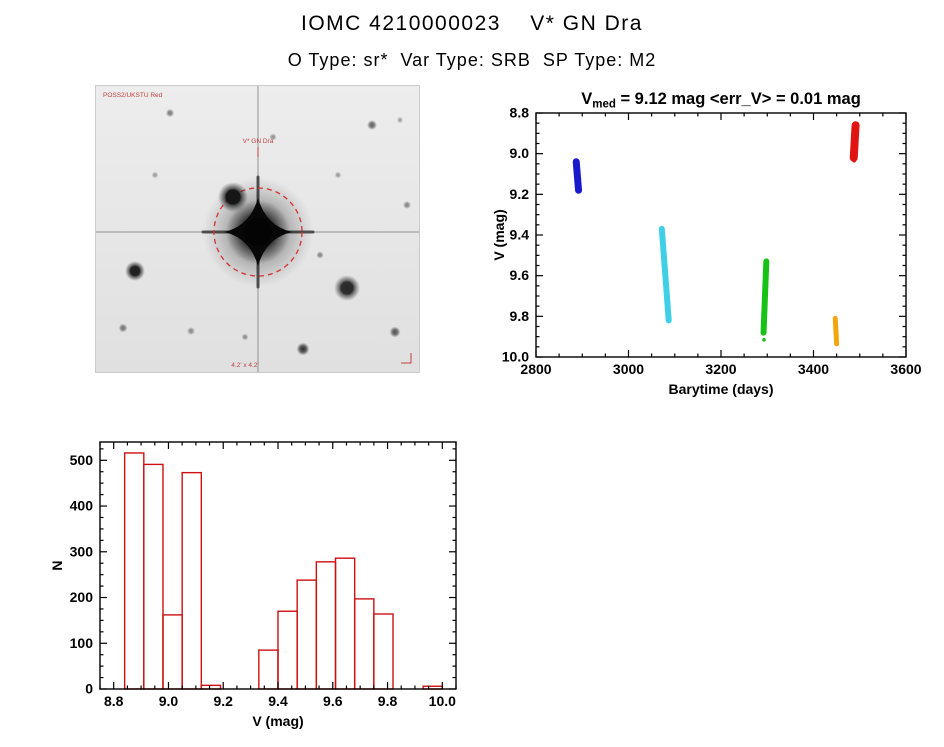  What do you see at coordinates (277, 721) in the screenshot?
I see `x-axis-label: V (mag)` at bounding box center [277, 721].